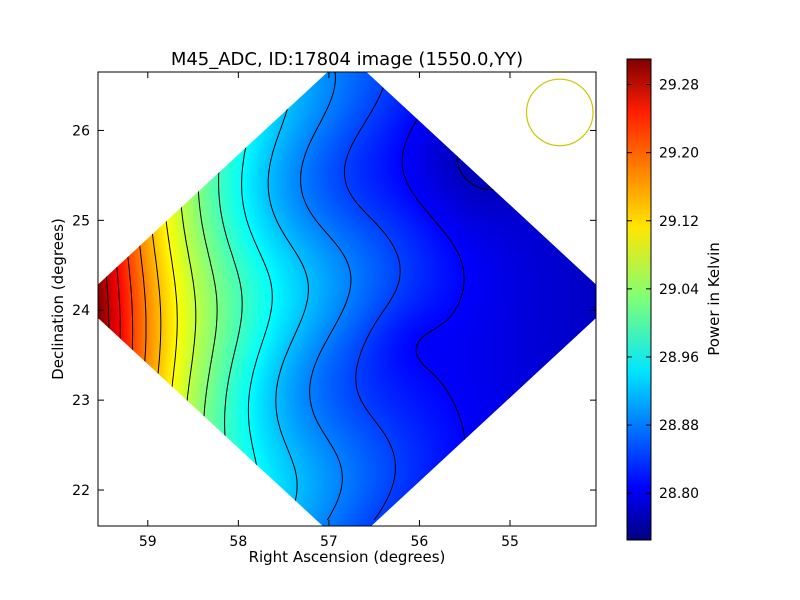 Image resolution: width=800 pixels, height=600 pixels. What do you see at coordinates (81, 401) in the screenshot?
I see `y-tick-label: 23` at bounding box center [81, 401].